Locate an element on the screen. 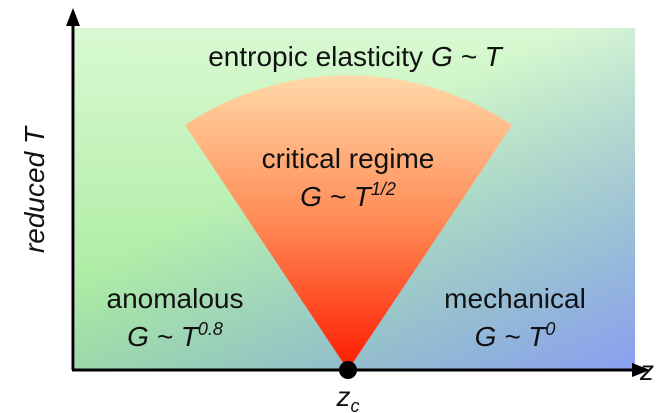  scaling-law: G ~ T0.8 is located at coordinates (175, 335).